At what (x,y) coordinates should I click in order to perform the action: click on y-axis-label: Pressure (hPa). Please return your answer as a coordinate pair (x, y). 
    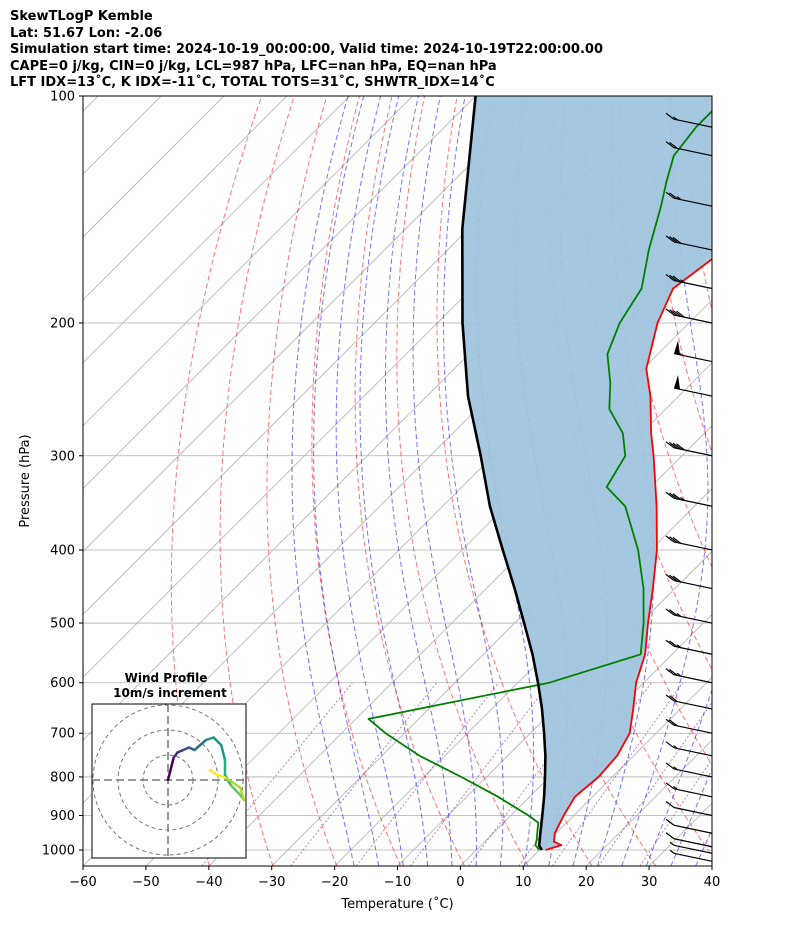
    Looking at the image, I should click on (25, 480).